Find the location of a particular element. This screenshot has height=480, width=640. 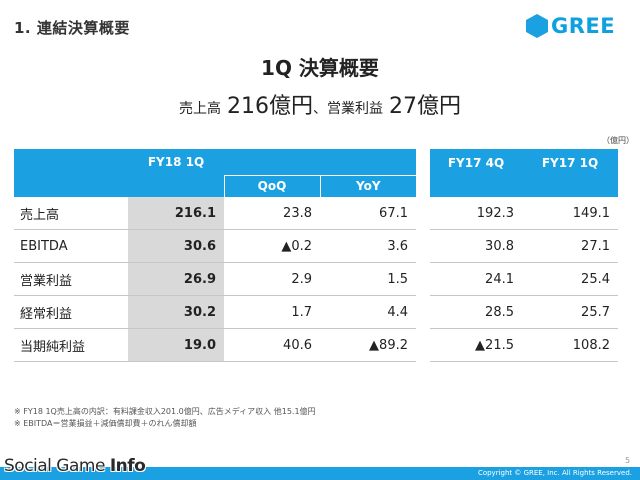

hexagon-logo-icon is located at coordinates (537, 26).